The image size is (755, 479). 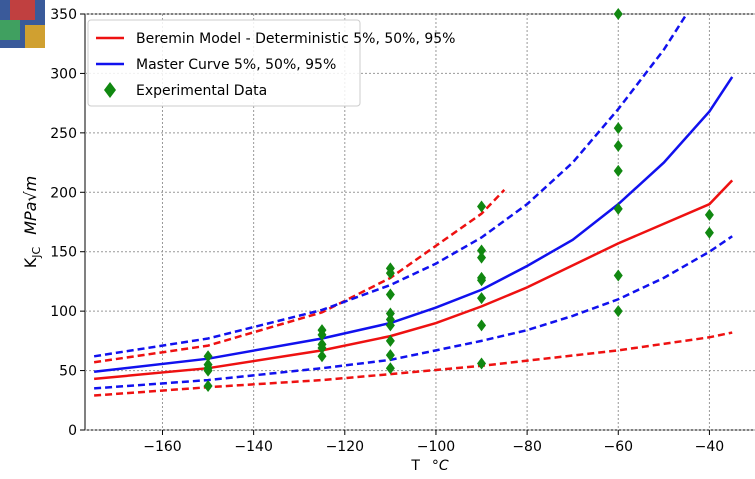 What do you see at coordinates (63, 15) in the screenshot?
I see `y-tick-label: 350` at bounding box center [63, 15].